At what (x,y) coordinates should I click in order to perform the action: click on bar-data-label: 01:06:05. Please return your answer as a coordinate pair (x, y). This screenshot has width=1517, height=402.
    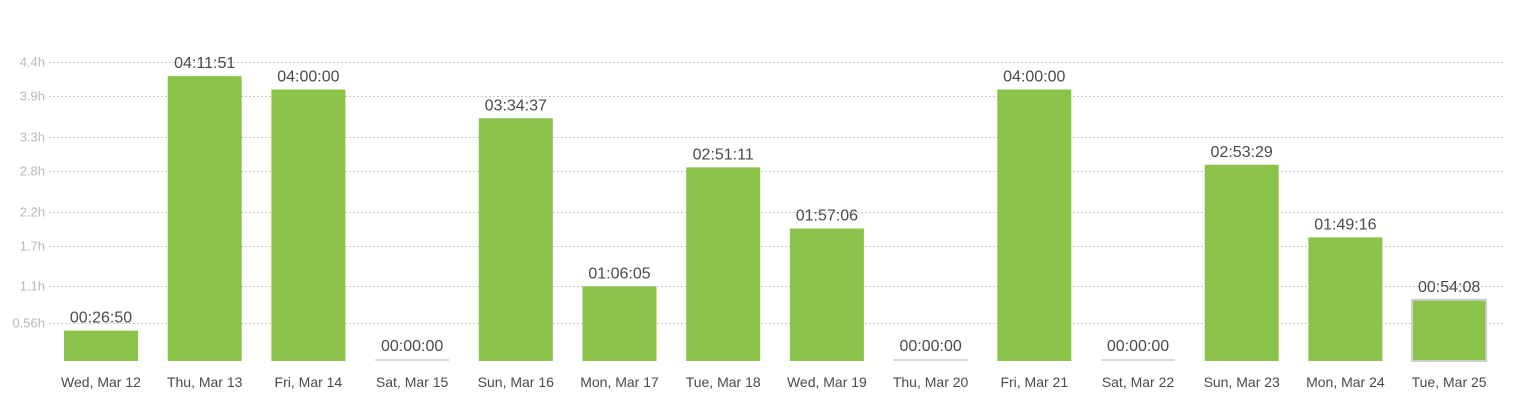
    Looking at the image, I should click on (619, 273).